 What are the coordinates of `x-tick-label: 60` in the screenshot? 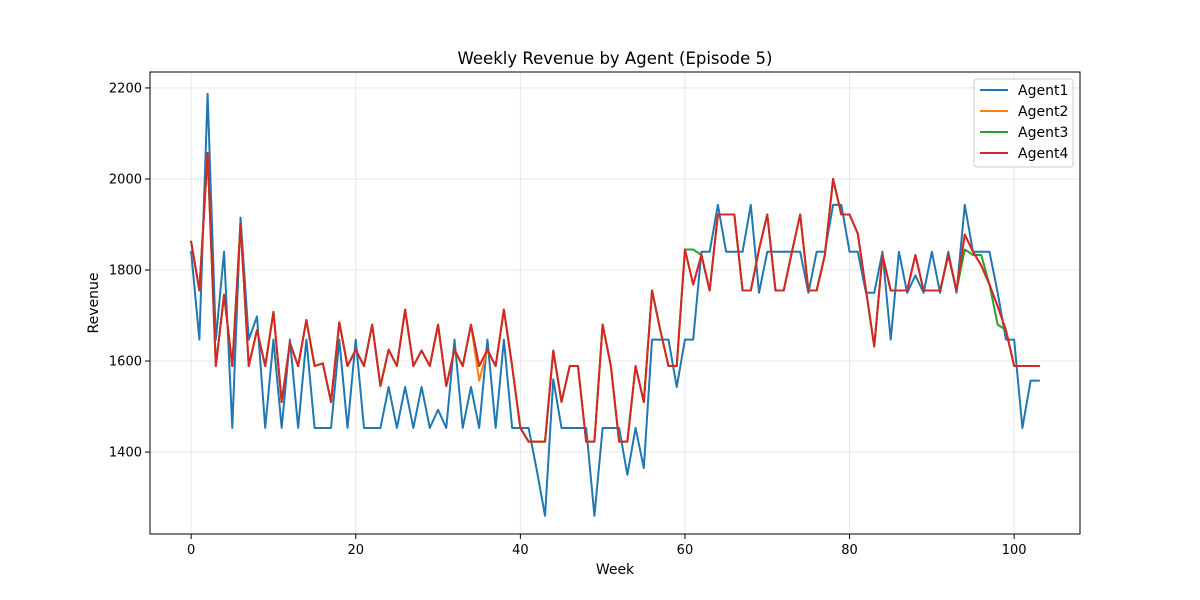 It's located at (685, 550).